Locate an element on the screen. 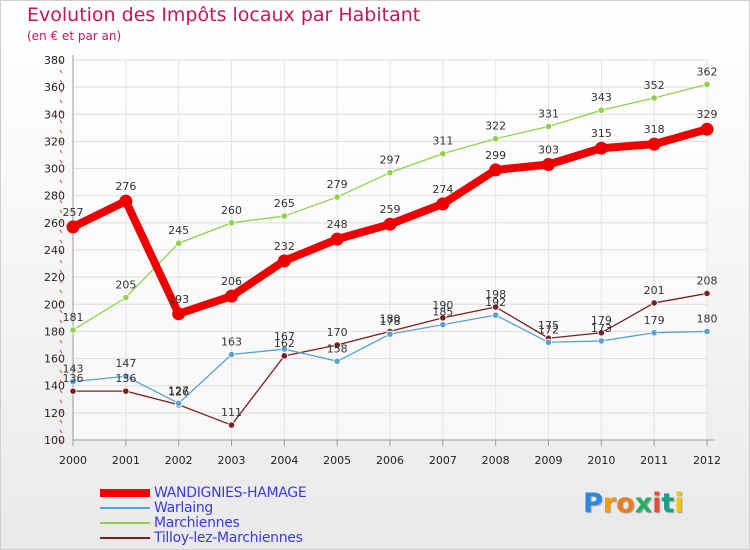  data-label: 185 is located at coordinates (442, 312).